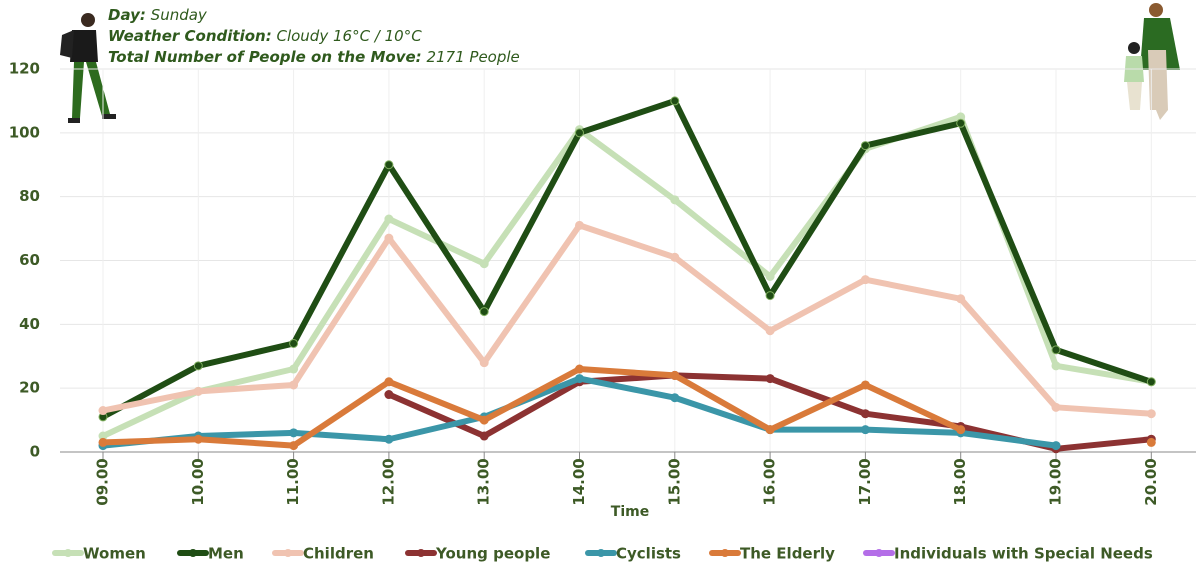  Describe the element at coordinates (579, 481) in the screenshot. I see `x-tick-label: 14.00` at that location.